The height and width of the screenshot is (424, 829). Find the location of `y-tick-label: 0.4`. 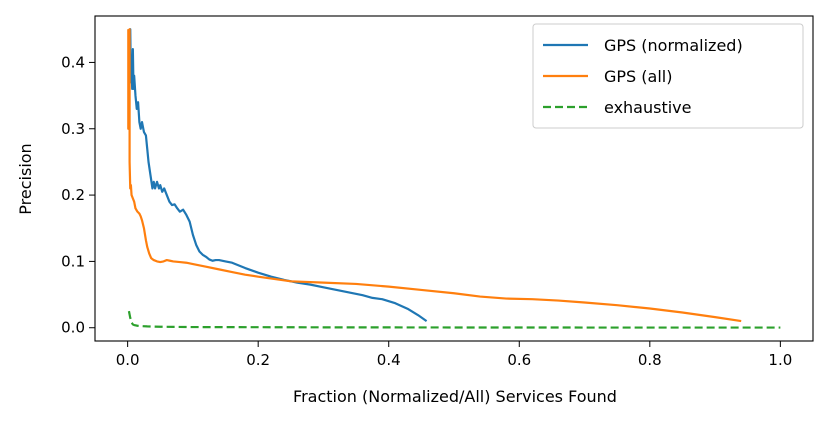

y-tick-label: 0.4 is located at coordinates (73, 62).